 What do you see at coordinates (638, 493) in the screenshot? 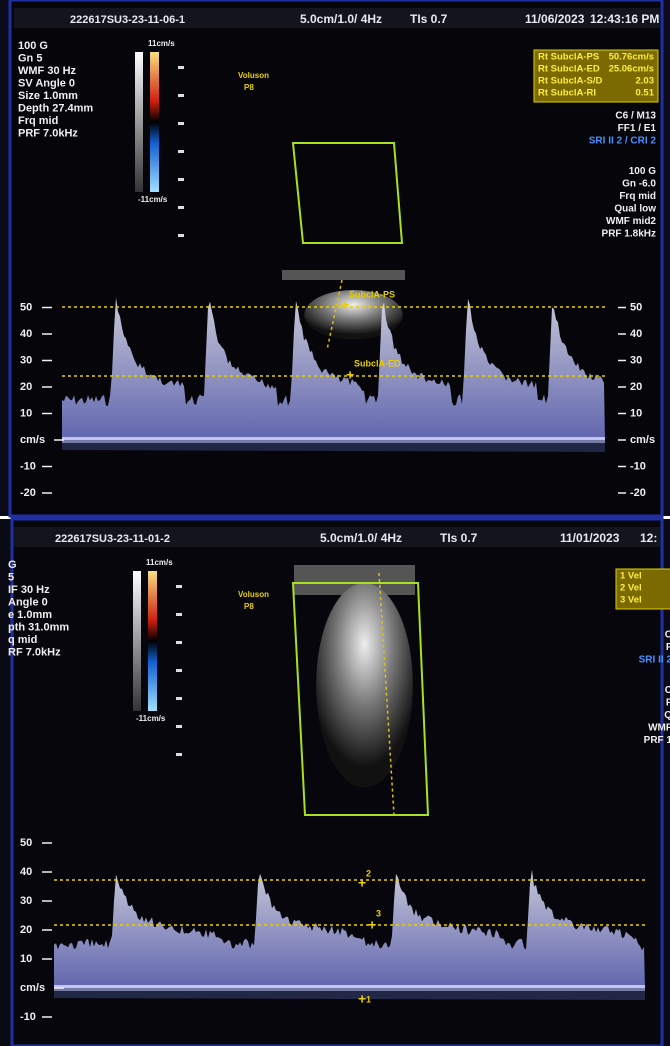
I see `axis-label-right: -20` at bounding box center [638, 493].